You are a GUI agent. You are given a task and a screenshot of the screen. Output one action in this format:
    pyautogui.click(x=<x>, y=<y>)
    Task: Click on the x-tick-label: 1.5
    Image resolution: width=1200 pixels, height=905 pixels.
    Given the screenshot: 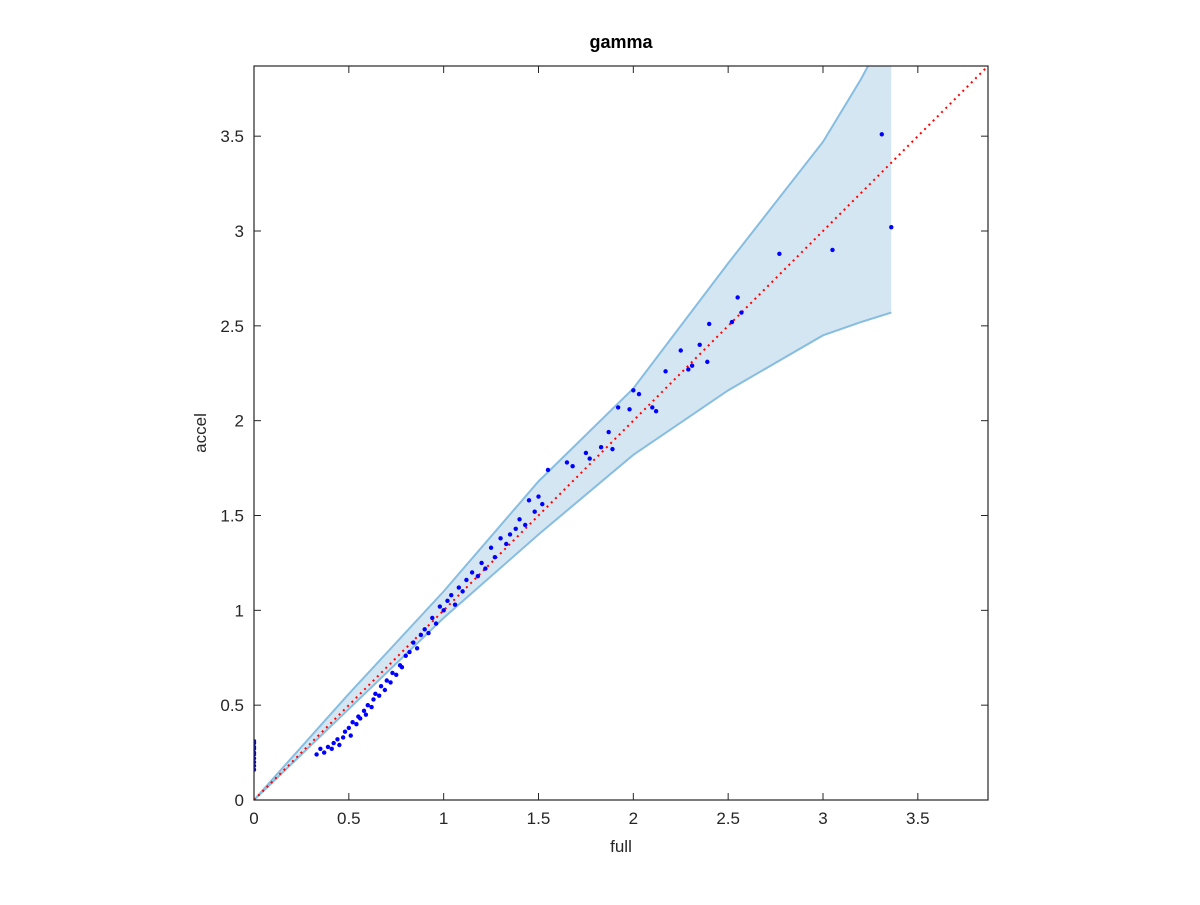 What is the action you would take?
    pyautogui.click(x=539, y=818)
    